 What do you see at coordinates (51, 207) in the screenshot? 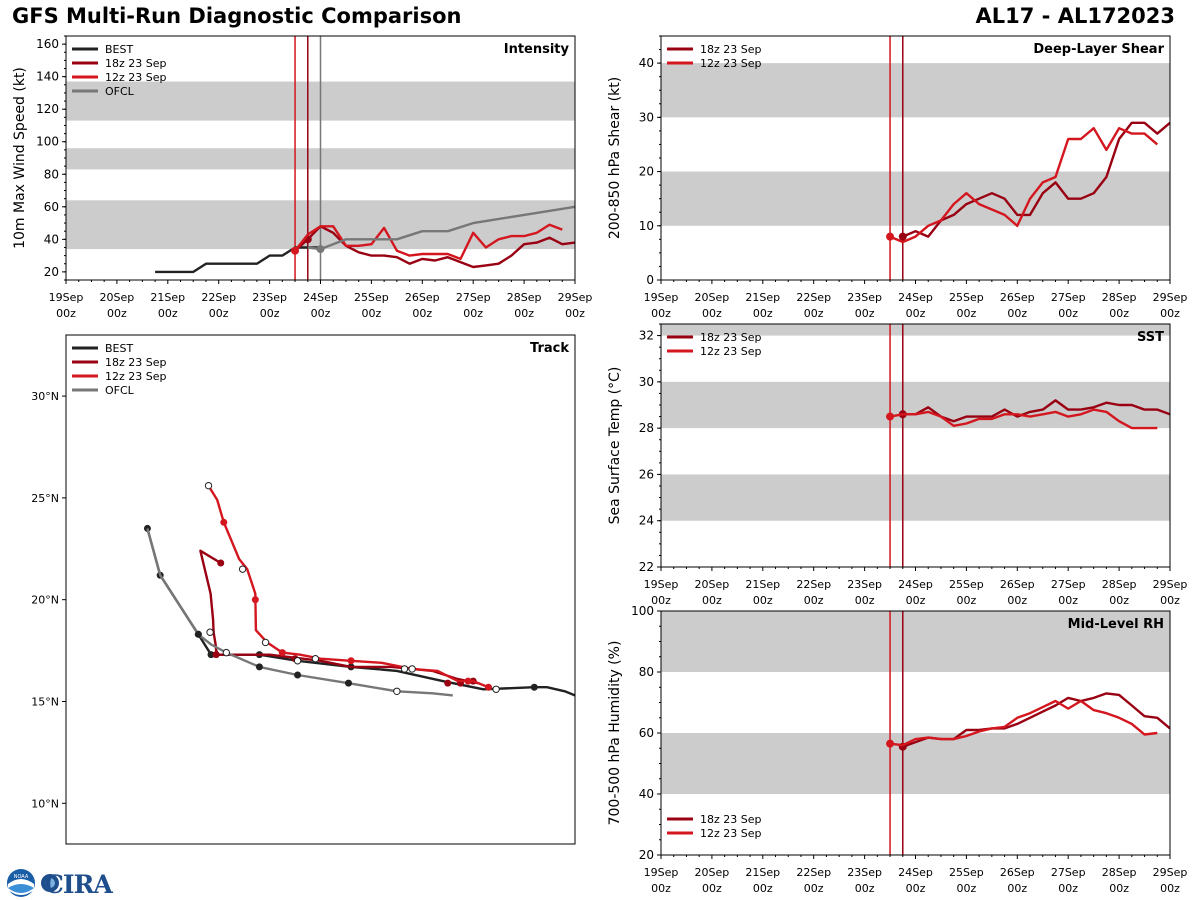
I see `y-tick-label: 60` at bounding box center [51, 207].